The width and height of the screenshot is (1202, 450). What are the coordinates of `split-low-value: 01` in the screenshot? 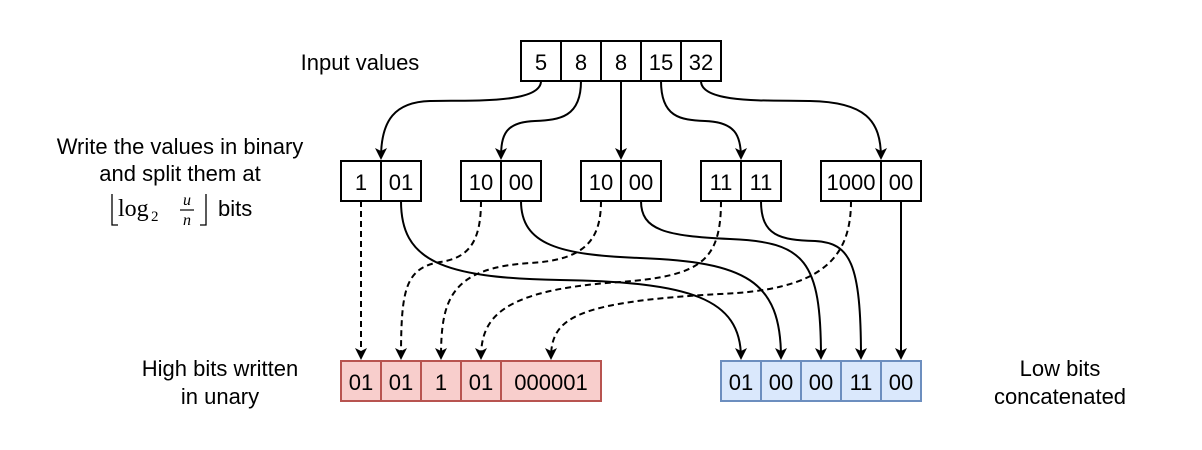 It's located at (401, 182).